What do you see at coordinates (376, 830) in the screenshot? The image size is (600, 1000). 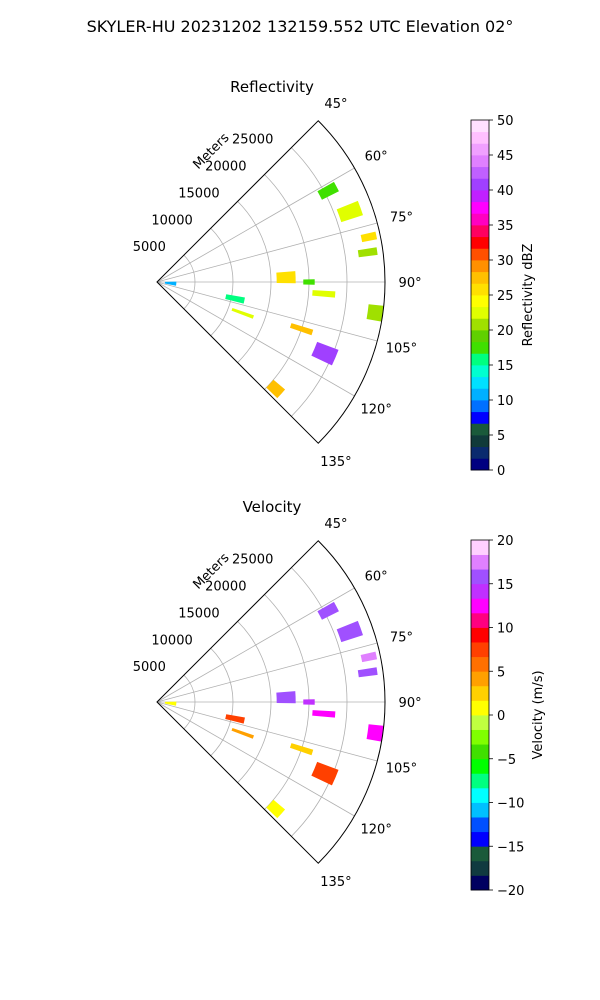 I see `angle-tick-label: 120°` at bounding box center [376, 830].